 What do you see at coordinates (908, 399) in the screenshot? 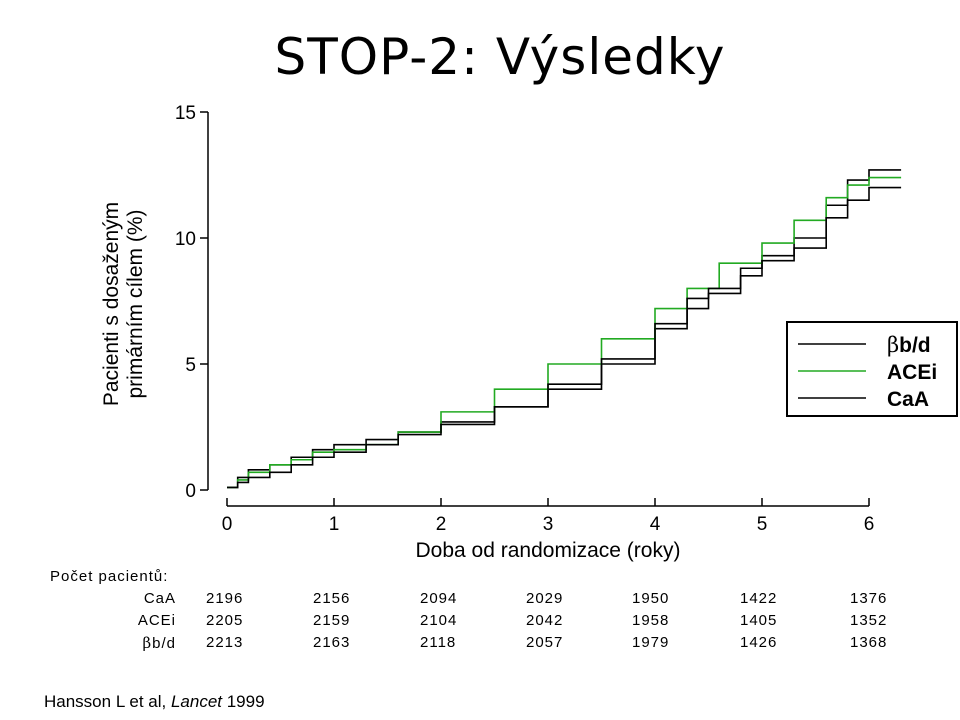
I see `legend-label: CaA` at bounding box center [908, 399].